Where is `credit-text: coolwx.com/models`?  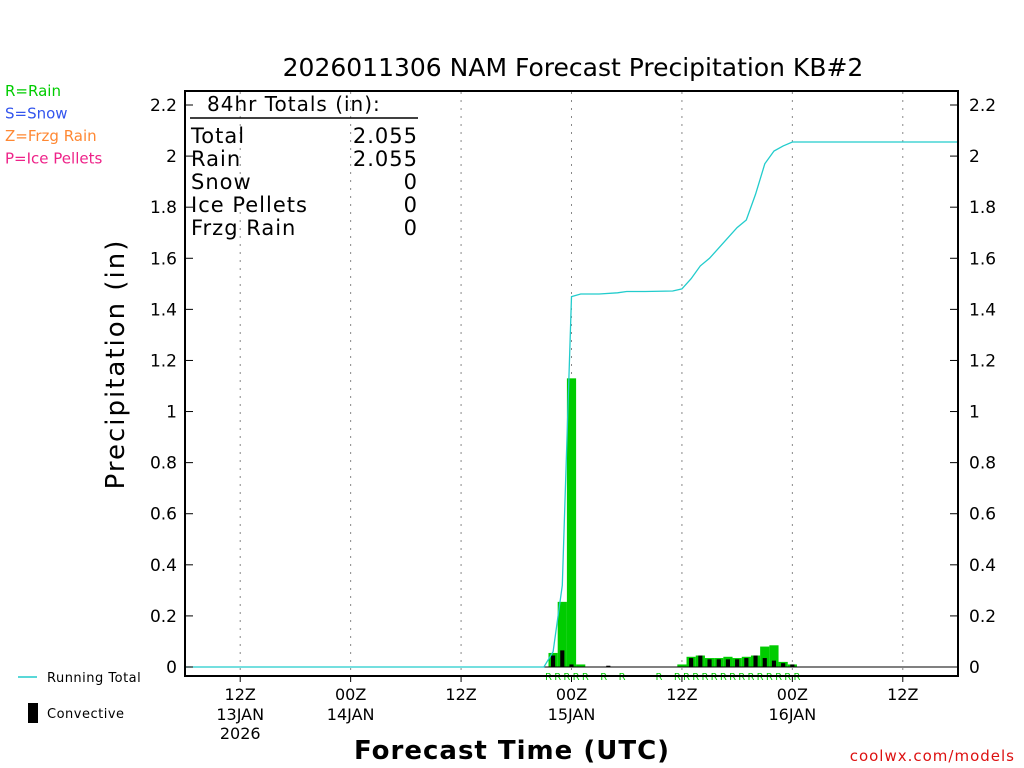 credit-text: coolwx.com/models is located at coordinates (932, 756).